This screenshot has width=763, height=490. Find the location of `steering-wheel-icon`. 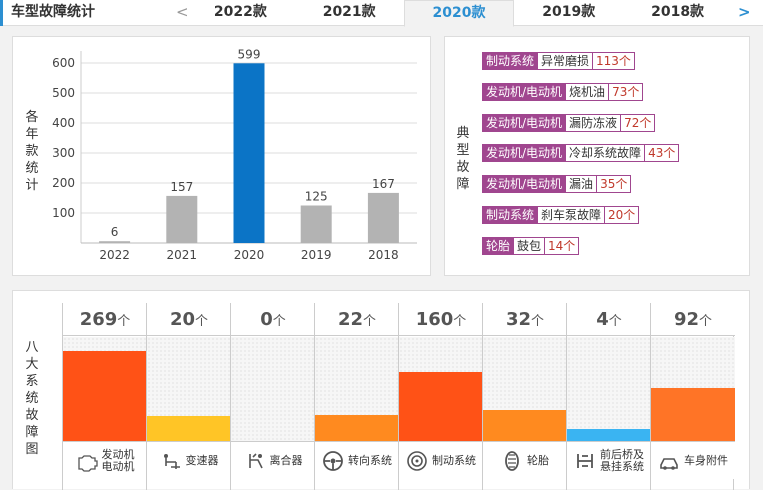

steering-wheel-icon is located at coordinates (333, 460).